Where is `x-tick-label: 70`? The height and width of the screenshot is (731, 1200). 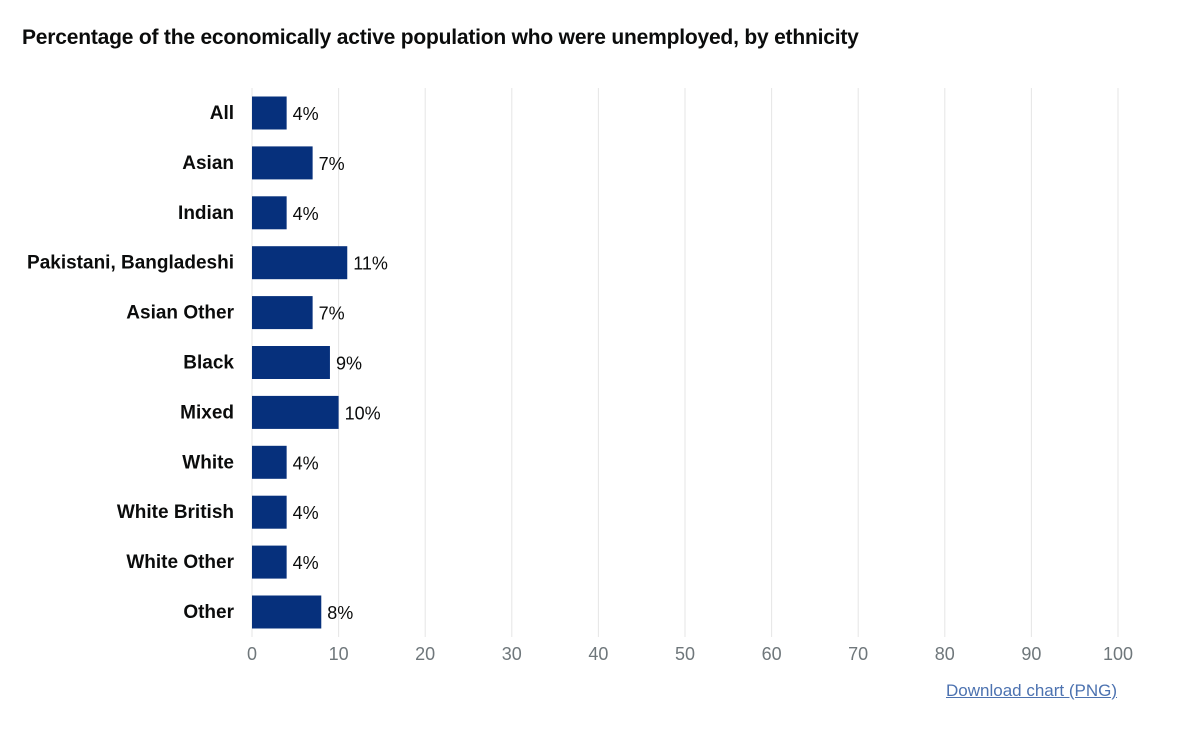 x-tick-label: 70 is located at coordinates (858, 654).